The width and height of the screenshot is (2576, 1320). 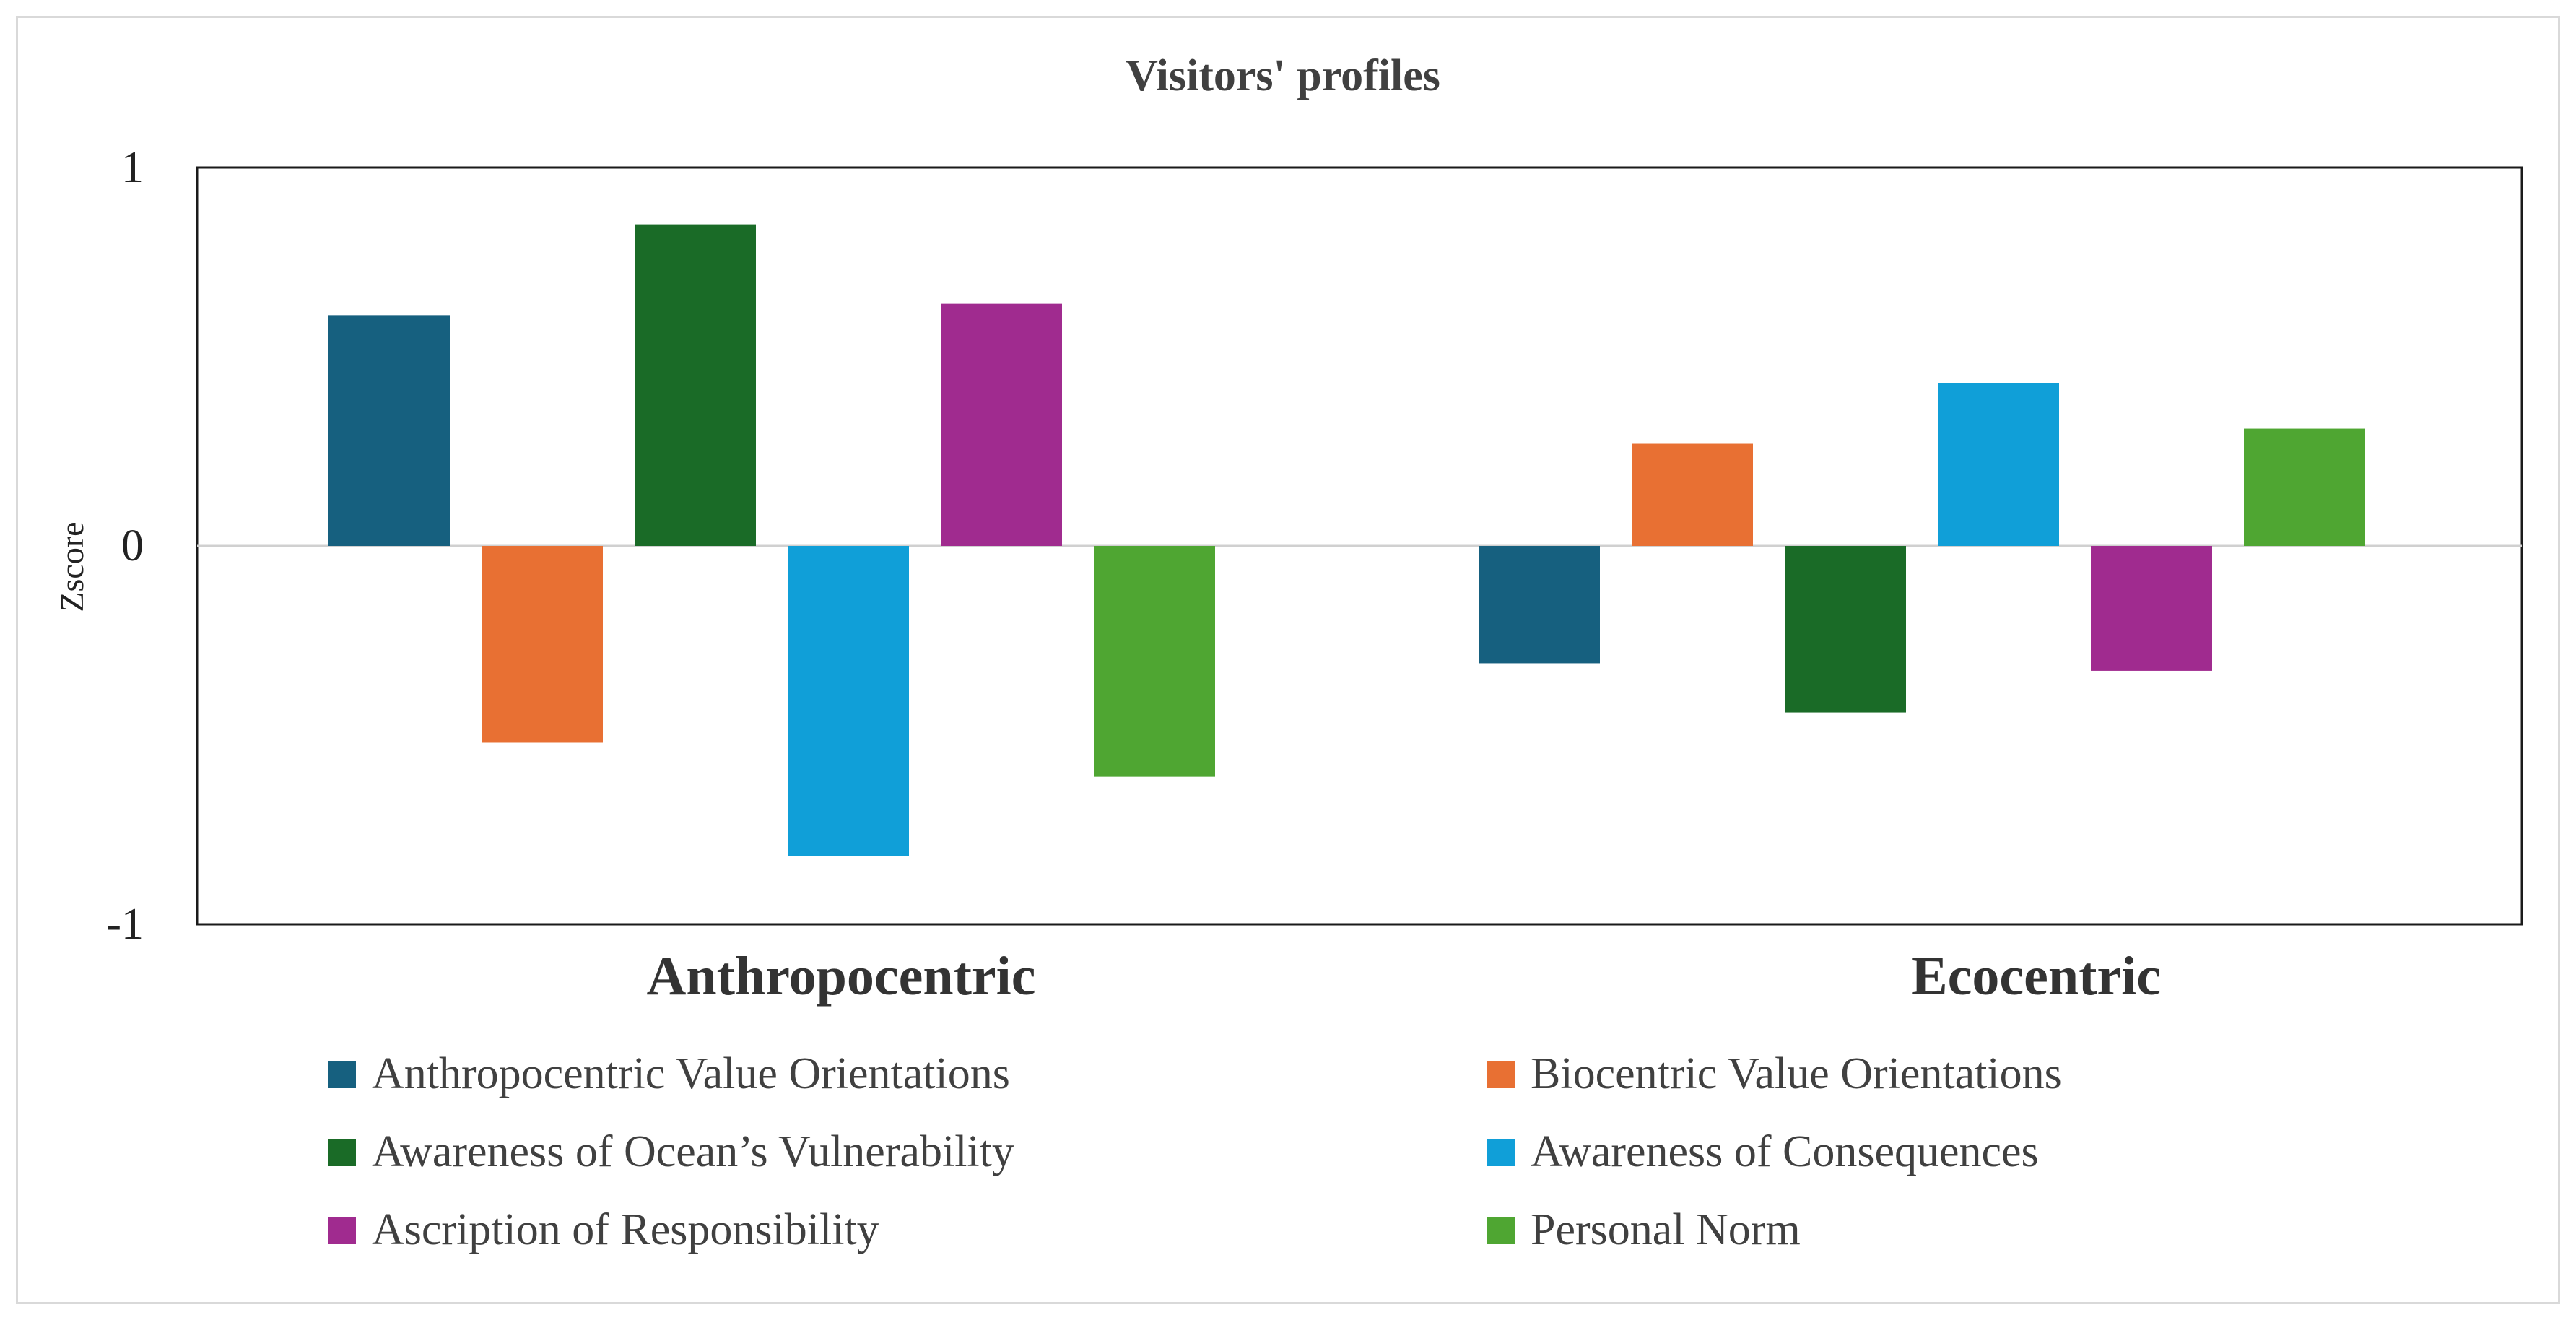 I want to click on legend-item: Awareness of Consequences, so click(x=1763, y=1151).